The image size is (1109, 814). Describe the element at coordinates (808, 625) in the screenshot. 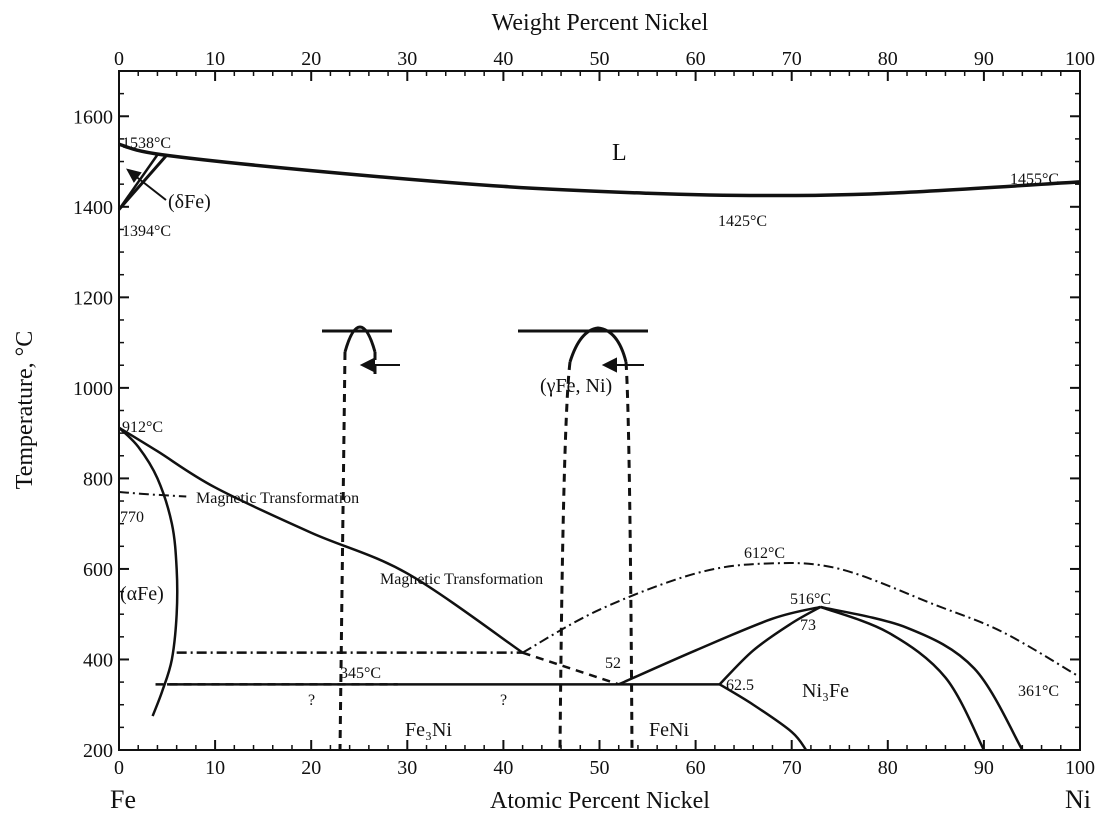

I see `comp-73-label: 73` at that location.